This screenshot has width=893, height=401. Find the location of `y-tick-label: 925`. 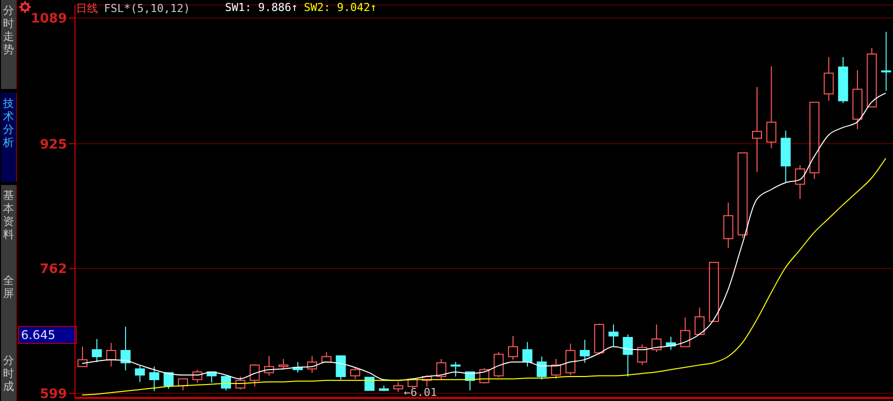

y-tick-label: 925 is located at coordinates (53, 144).